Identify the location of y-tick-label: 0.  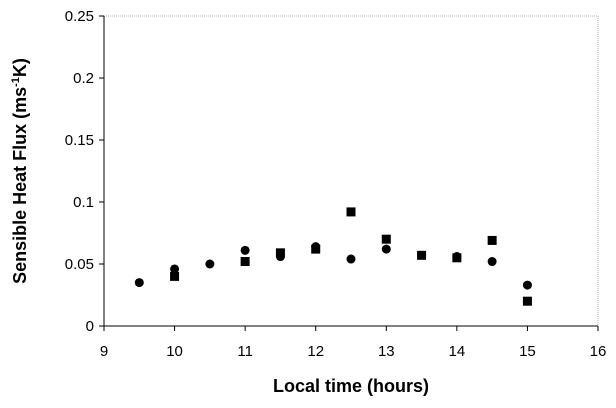
(90, 326).